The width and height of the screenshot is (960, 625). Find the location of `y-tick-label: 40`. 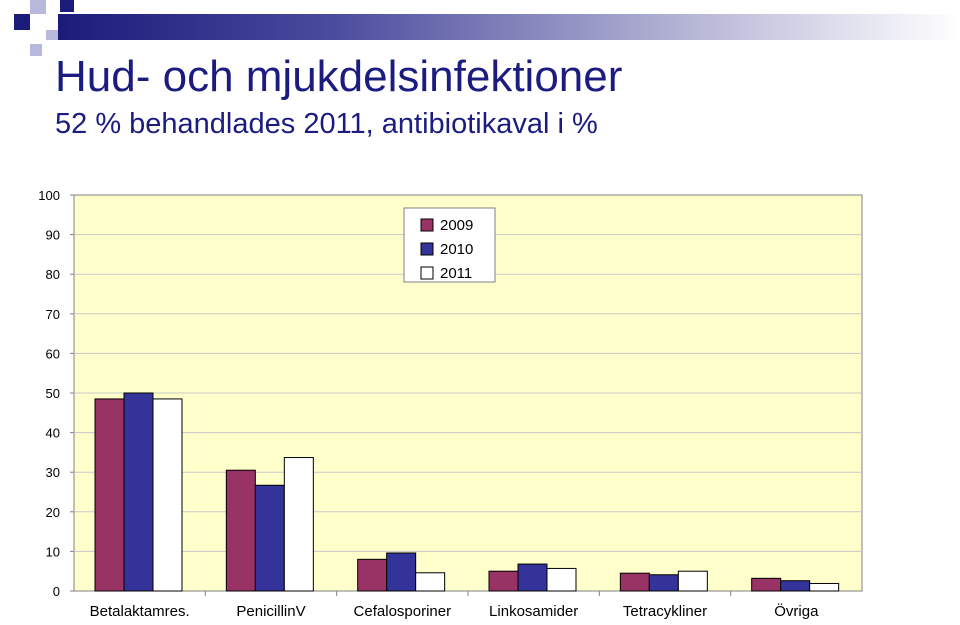

y-tick-label: 40 is located at coordinates (53, 433).